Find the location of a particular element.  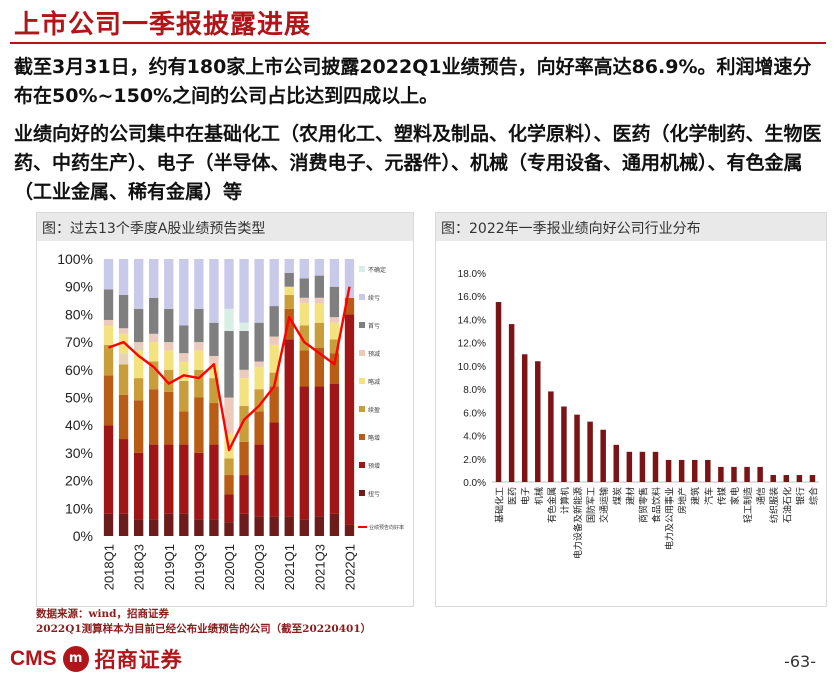

legend-label: 略减 is located at coordinates (374, 382).